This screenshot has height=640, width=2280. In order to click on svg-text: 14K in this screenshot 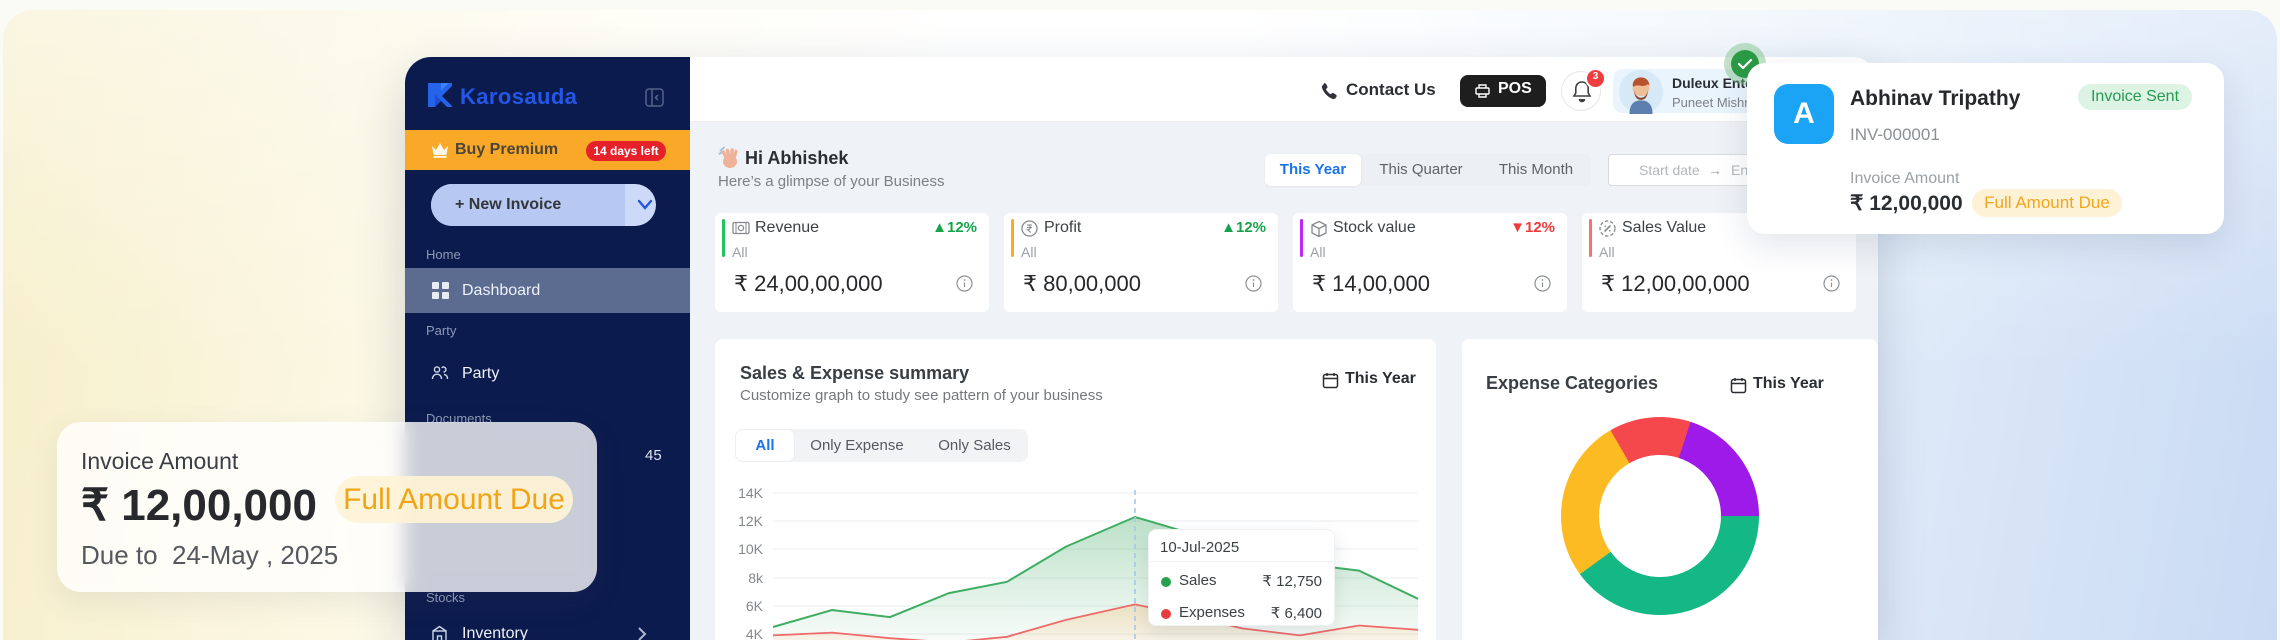, I will do `click(751, 493)`.